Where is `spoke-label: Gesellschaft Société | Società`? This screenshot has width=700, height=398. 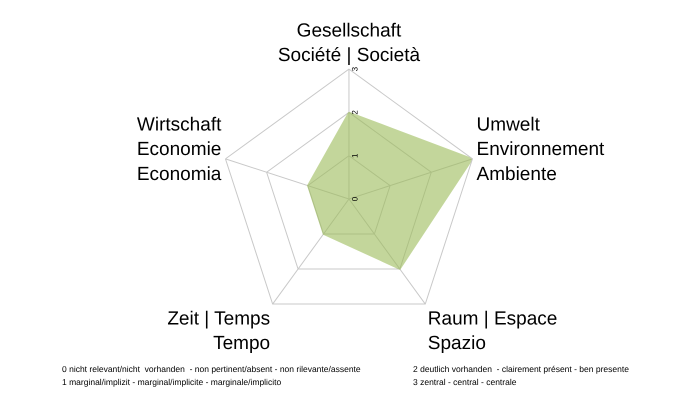
spoke-label: Gesellschaft Société | Società is located at coordinates (349, 43).